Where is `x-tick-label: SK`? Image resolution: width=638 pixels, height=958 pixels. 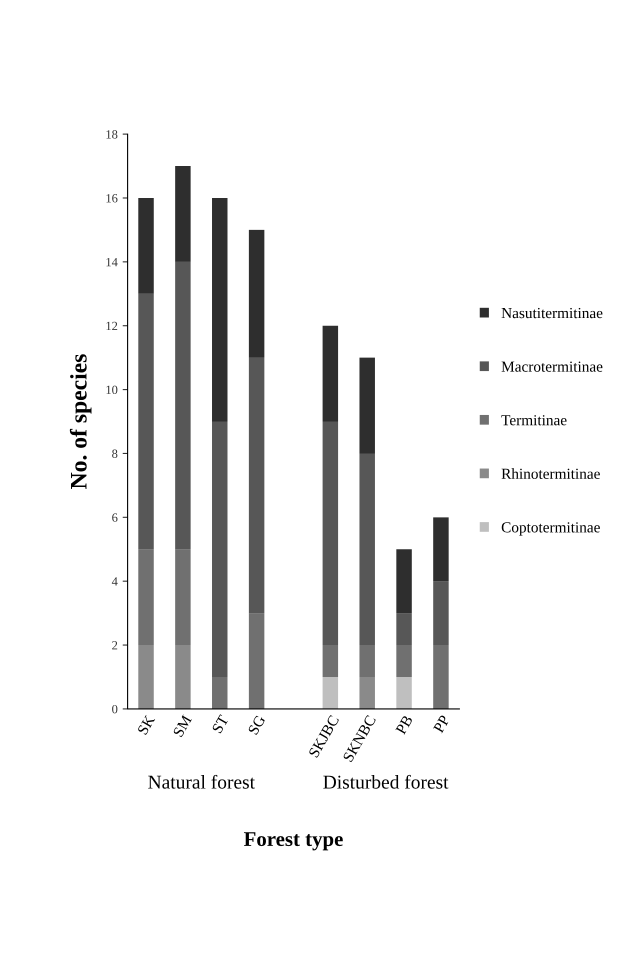 x-tick-label: SK is located at coordinates (146, 725).